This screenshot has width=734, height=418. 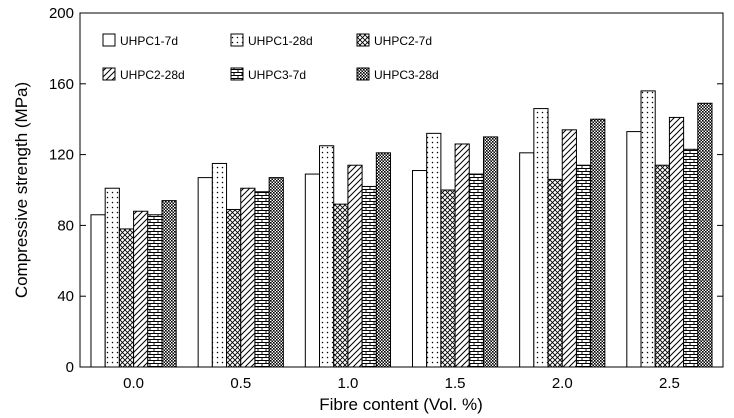 I want to click on bar-UHPC3-28d-1.5, so click(x=490, y=252).